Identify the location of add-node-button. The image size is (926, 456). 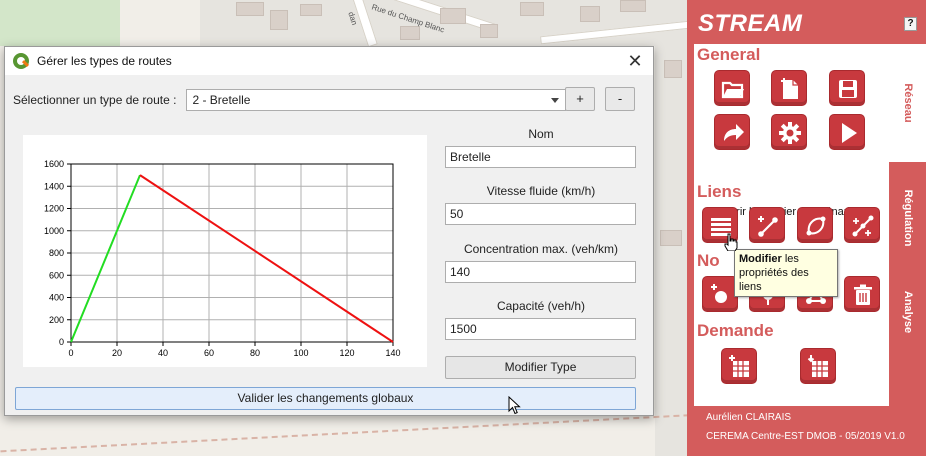
(720, 294).